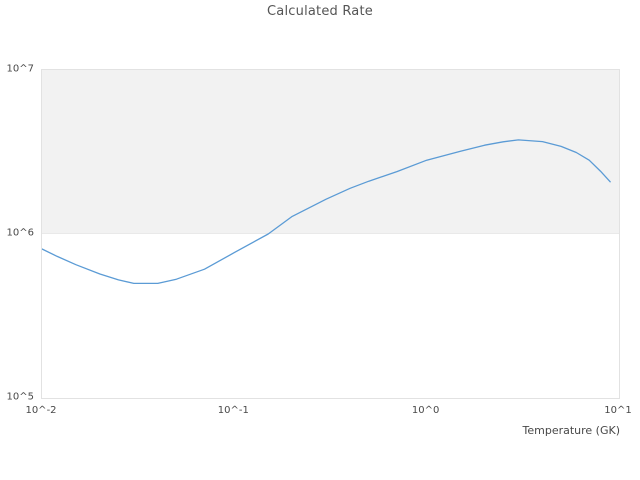  I want to click on x-tick-label: 10^-1, so click(233, 410).